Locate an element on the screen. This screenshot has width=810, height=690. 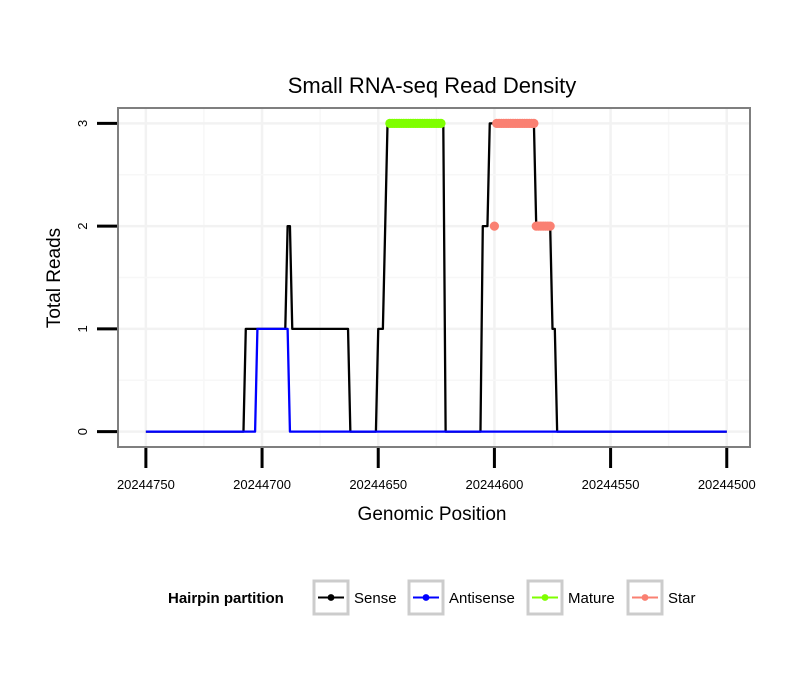
x-tick-label: 20244550 is located at coordinates (611, 484).